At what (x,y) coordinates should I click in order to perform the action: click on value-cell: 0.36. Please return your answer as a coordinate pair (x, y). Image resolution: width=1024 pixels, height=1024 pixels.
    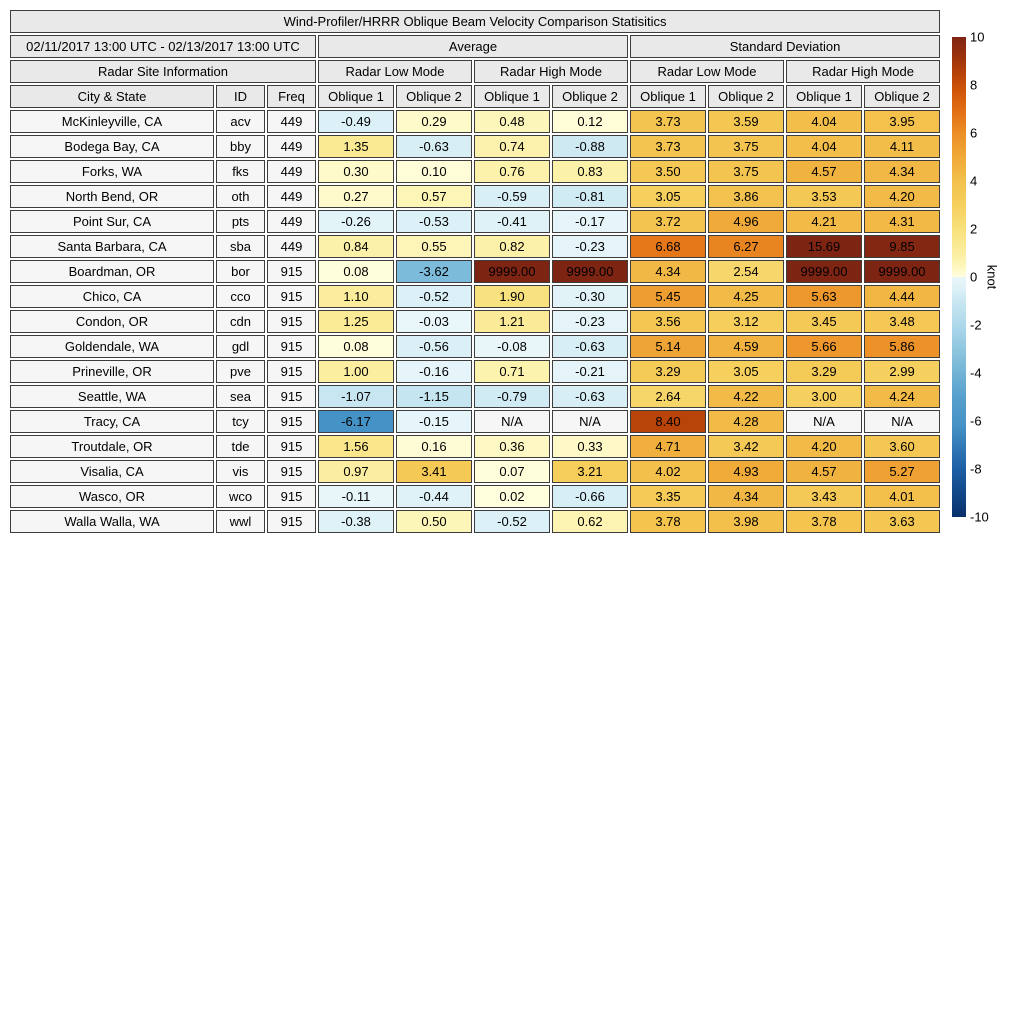
    Looking at the image, I should click on (512, 446).